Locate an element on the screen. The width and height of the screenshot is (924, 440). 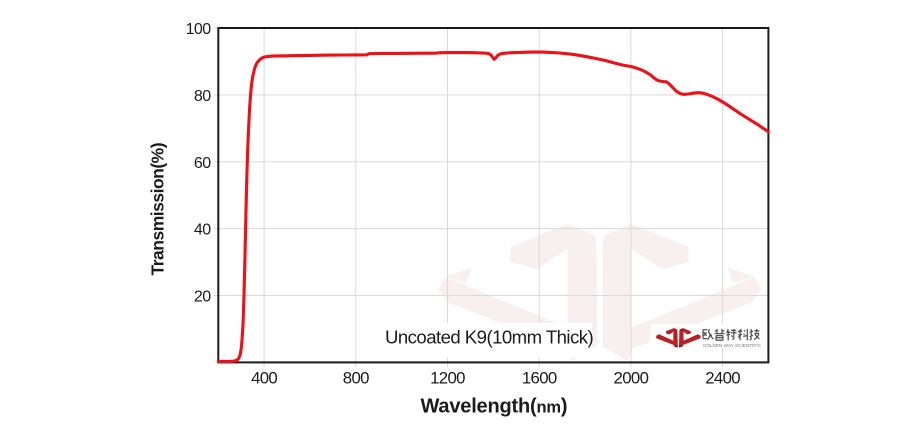
svg-text: 2000 is located at coordinates (631, 377).